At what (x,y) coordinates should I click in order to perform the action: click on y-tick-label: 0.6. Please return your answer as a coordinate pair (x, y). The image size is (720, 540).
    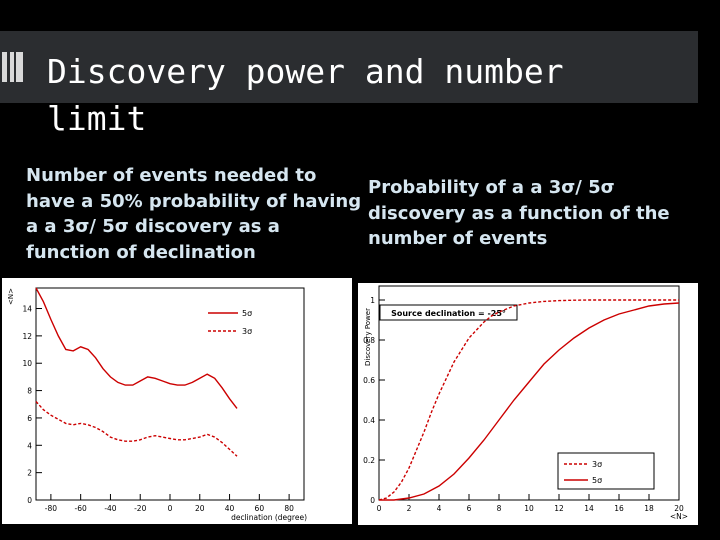
    Looking at the image, I should click on (369, 380).